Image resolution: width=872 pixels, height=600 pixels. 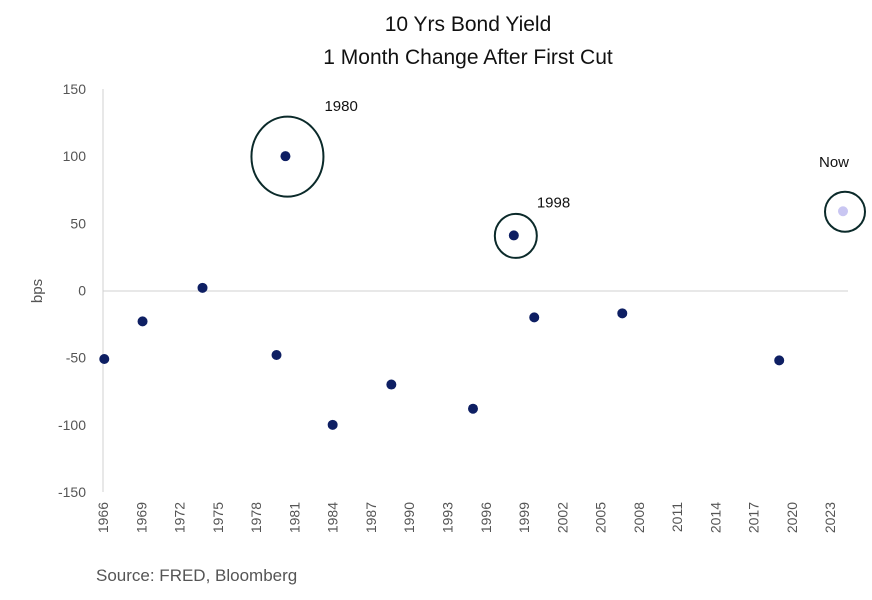 What do you see at coordinates (715, 517) in the screenshot?
I see `x-tick-label: 2014` at bounding box center [715, 517].